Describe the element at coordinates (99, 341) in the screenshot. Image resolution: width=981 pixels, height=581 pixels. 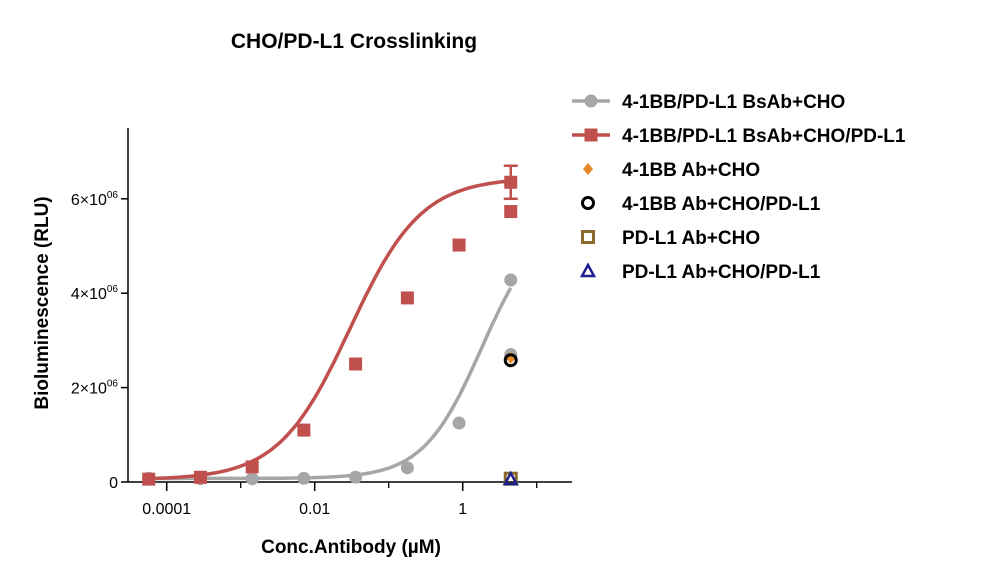
I see `y-ticks: 0 2×1006 4×1006 6×1006` at that location.